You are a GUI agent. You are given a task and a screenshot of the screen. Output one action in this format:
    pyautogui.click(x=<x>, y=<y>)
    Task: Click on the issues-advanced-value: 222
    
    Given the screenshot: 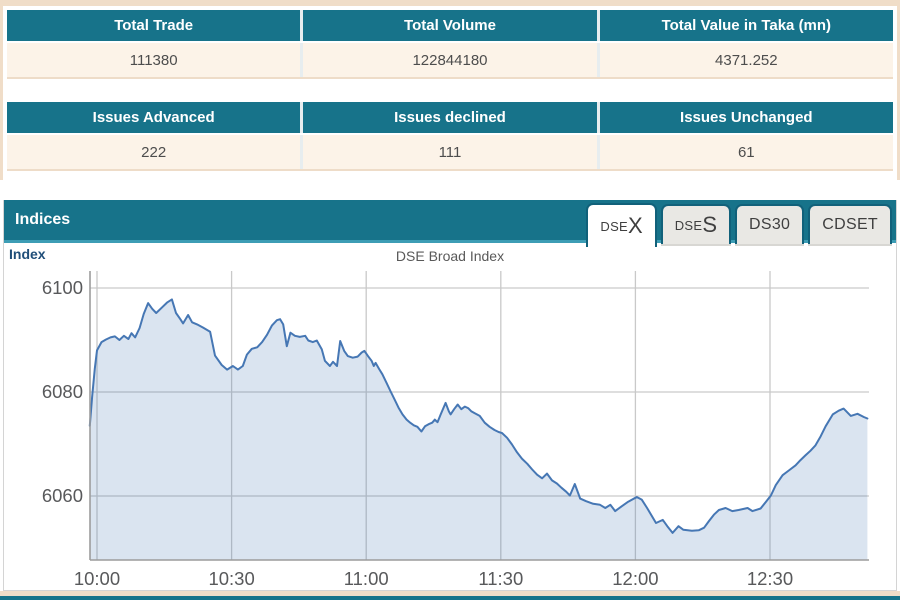 What is the action you would take?
    pyautogui.click(x=155, y=152)
    